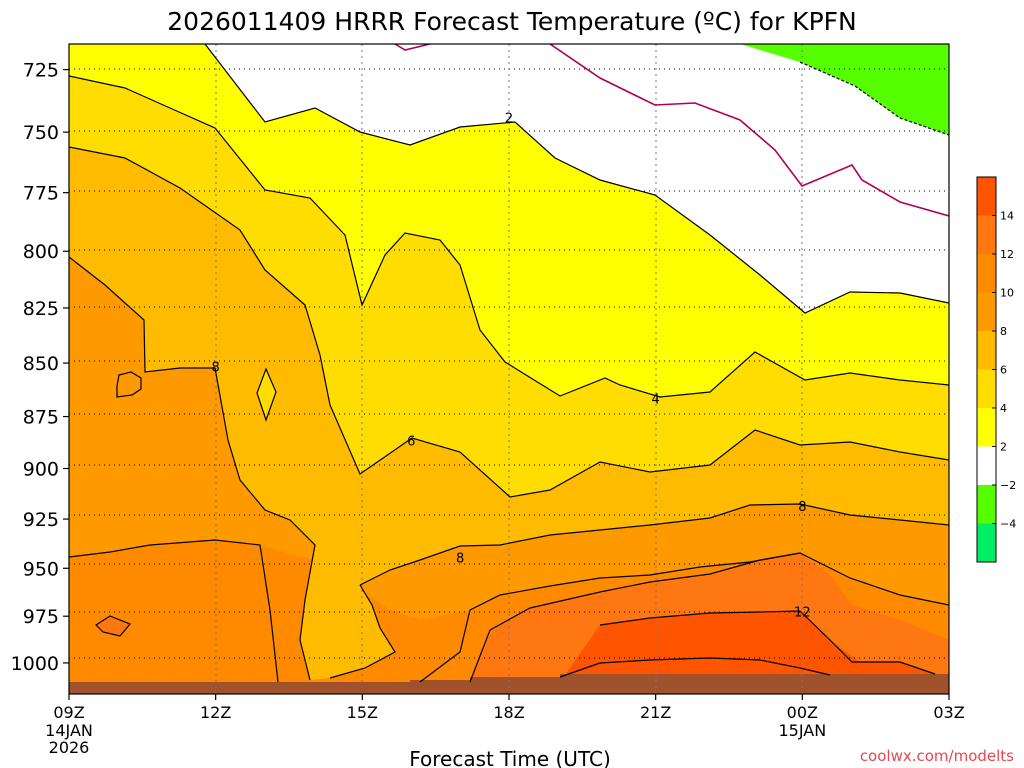 The width and height of the screenshot is (1024, 768). What do you see at coordinates (41, 252) in the screenshot?
I see `y-tick-label: 800` at bounding box center [41, 252].